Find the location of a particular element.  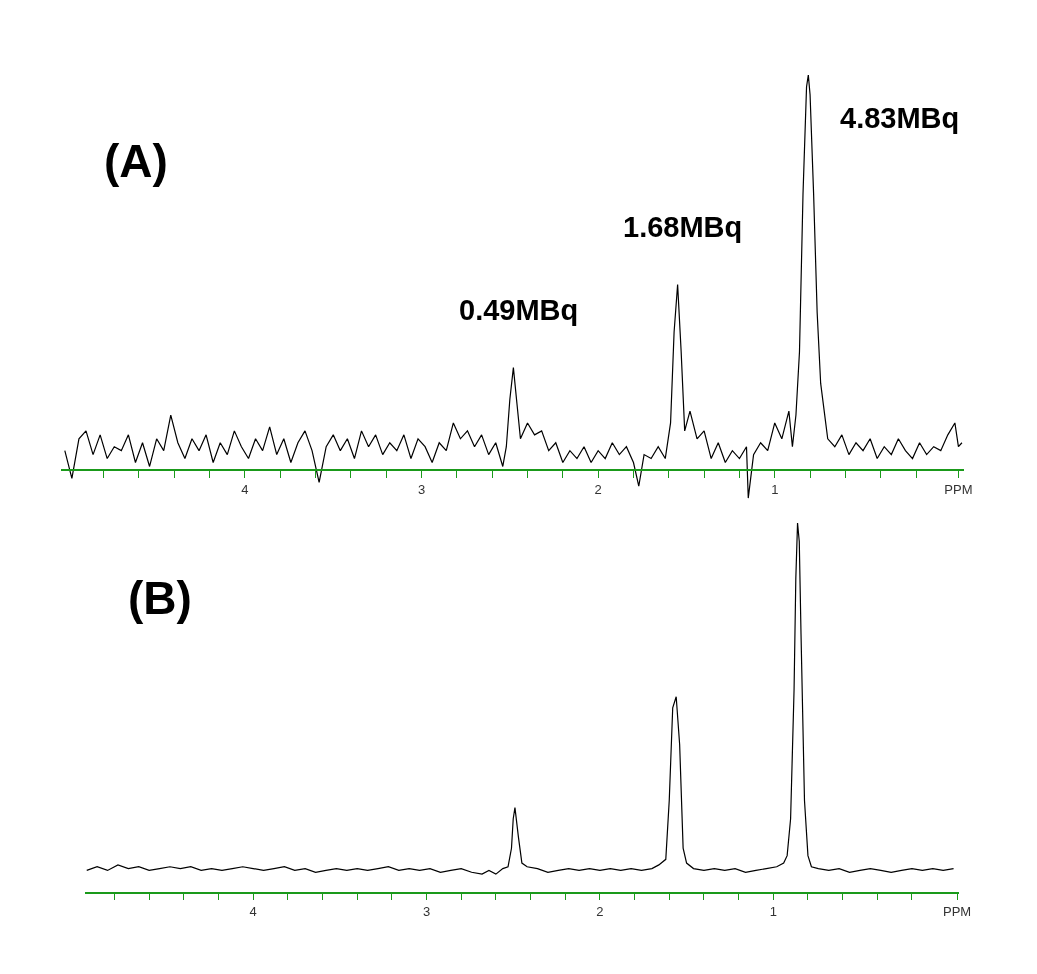

annotation: 4.83MBq is located at coordinates (900, 118).